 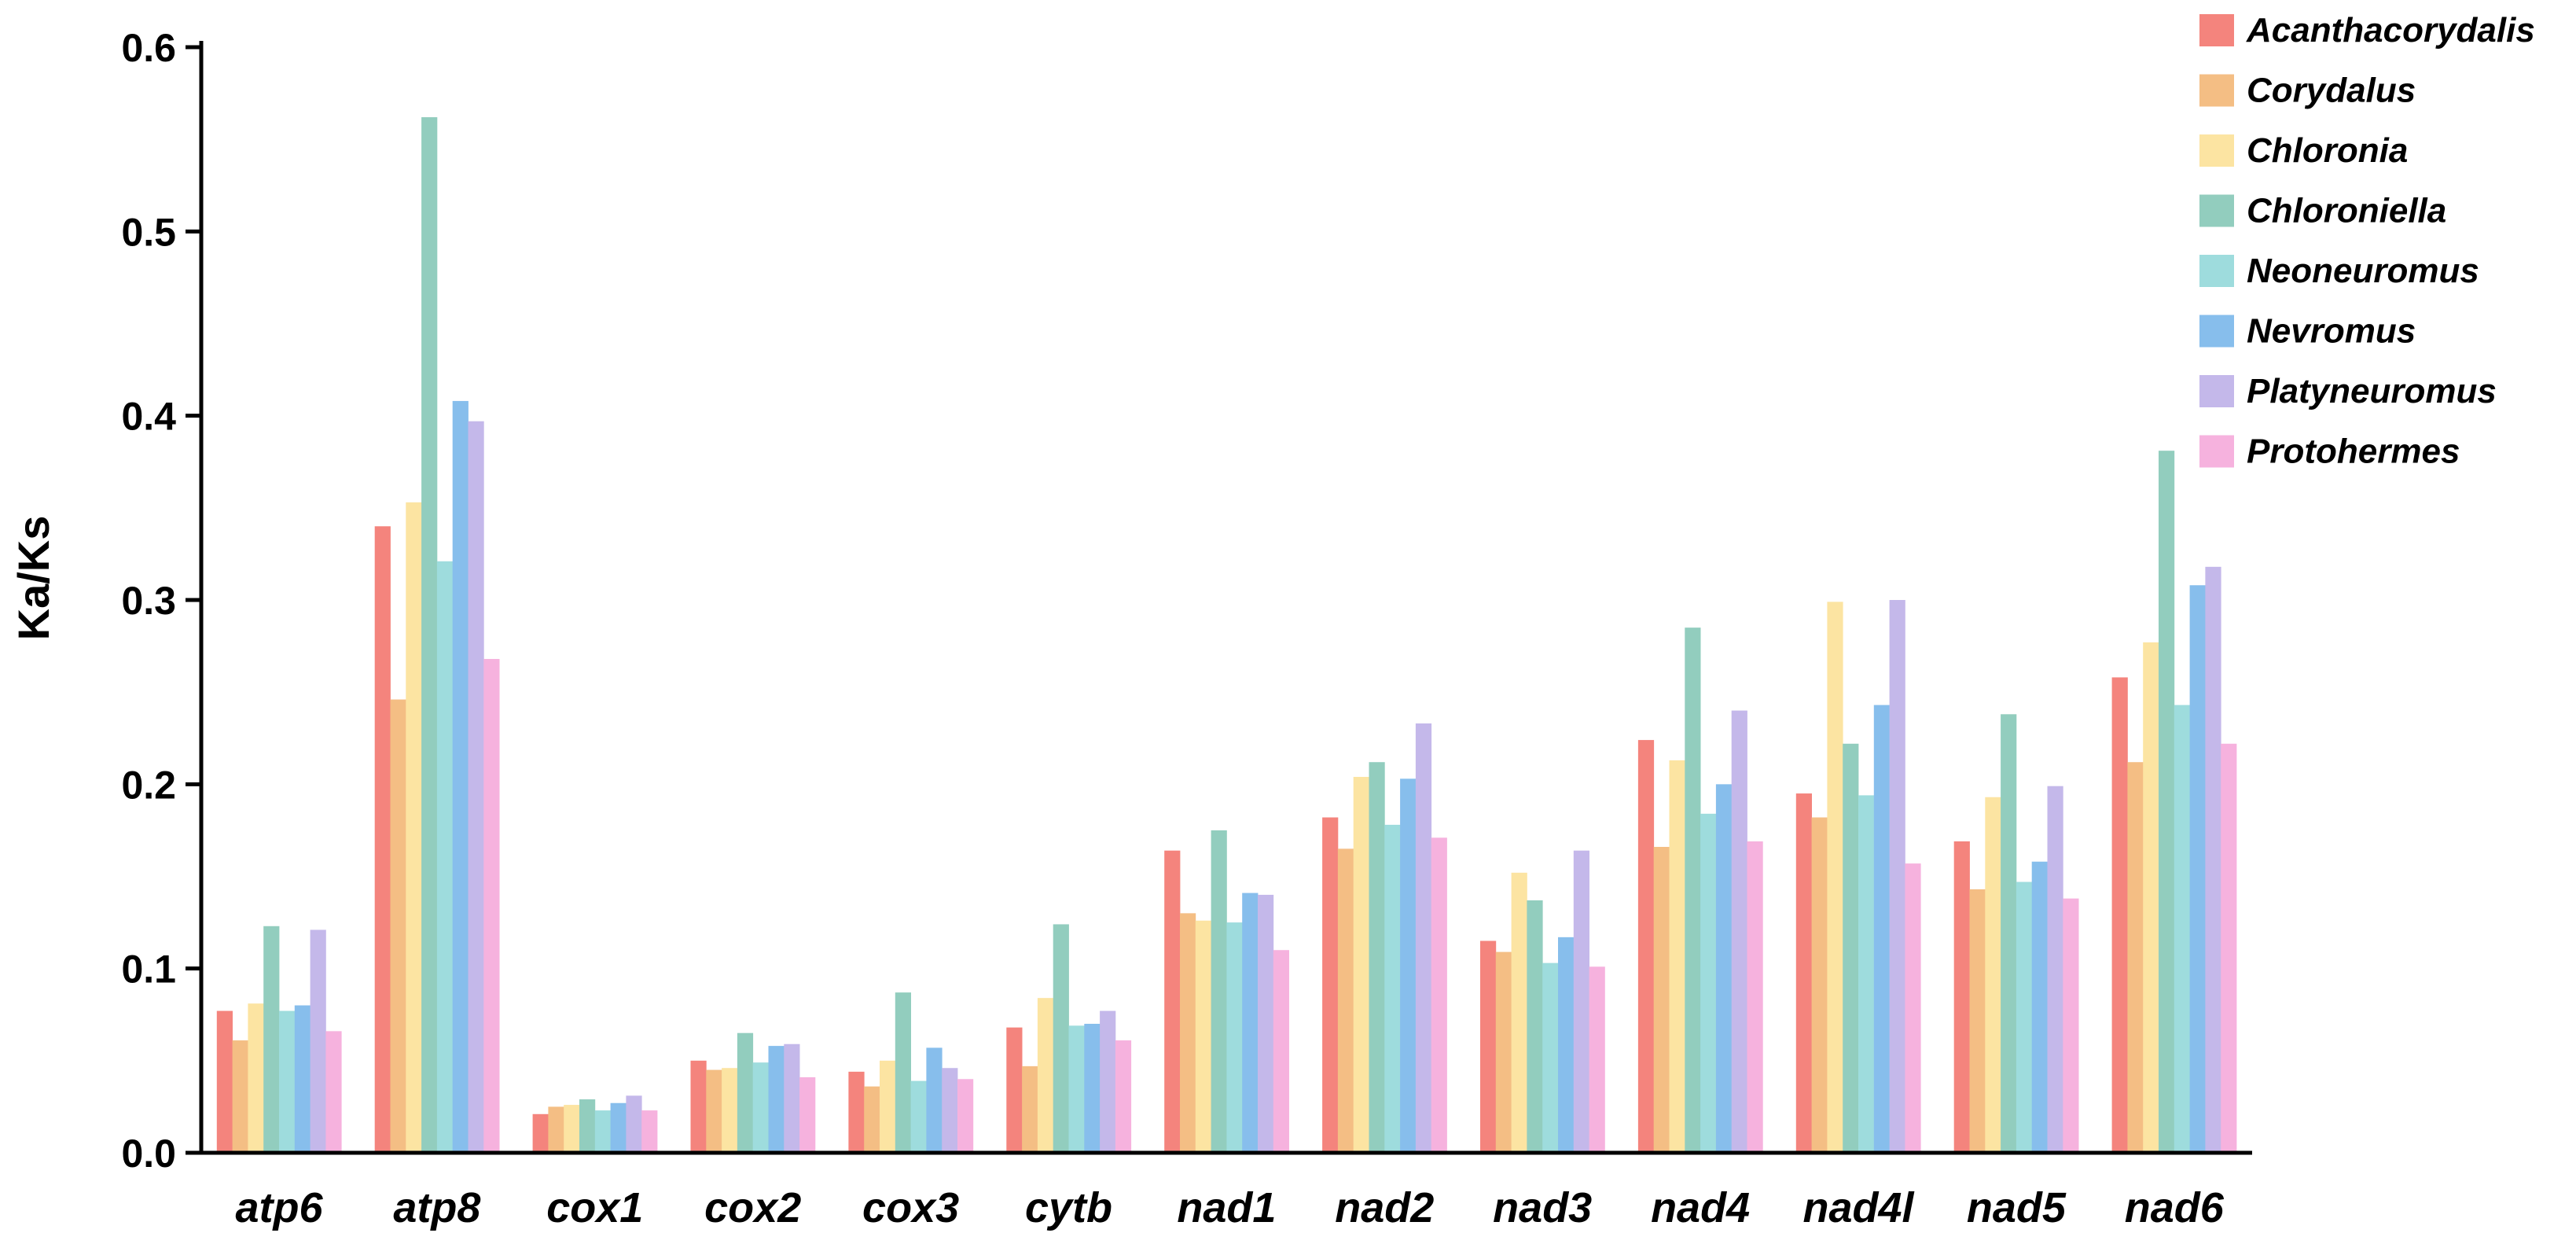 I want to click on bar-nad4l-nevromus, so click(x=1881, y=929).